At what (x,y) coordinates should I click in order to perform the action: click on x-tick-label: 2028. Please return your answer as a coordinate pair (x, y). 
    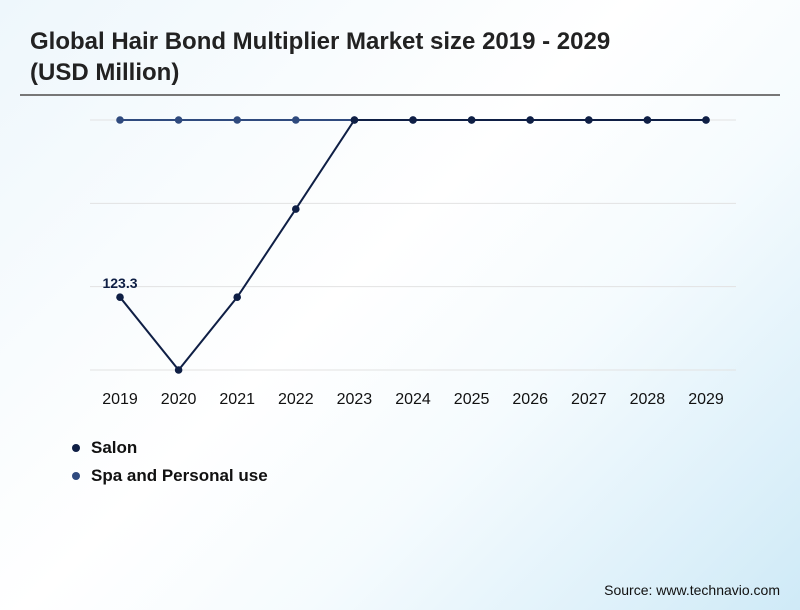
    Looking at the image, I should click on (648, 399).